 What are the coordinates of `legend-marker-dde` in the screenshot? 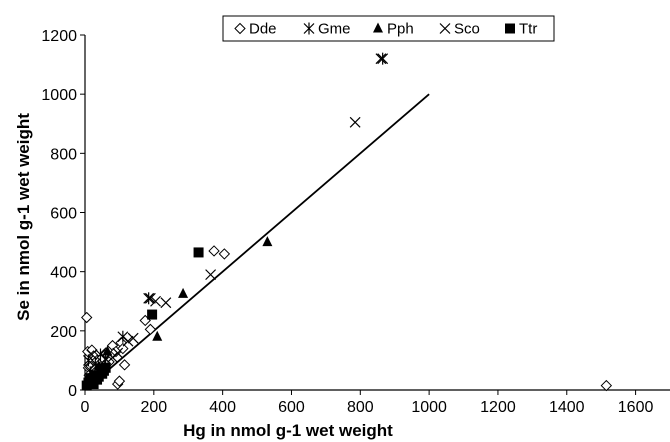 It's located at (240, 28).